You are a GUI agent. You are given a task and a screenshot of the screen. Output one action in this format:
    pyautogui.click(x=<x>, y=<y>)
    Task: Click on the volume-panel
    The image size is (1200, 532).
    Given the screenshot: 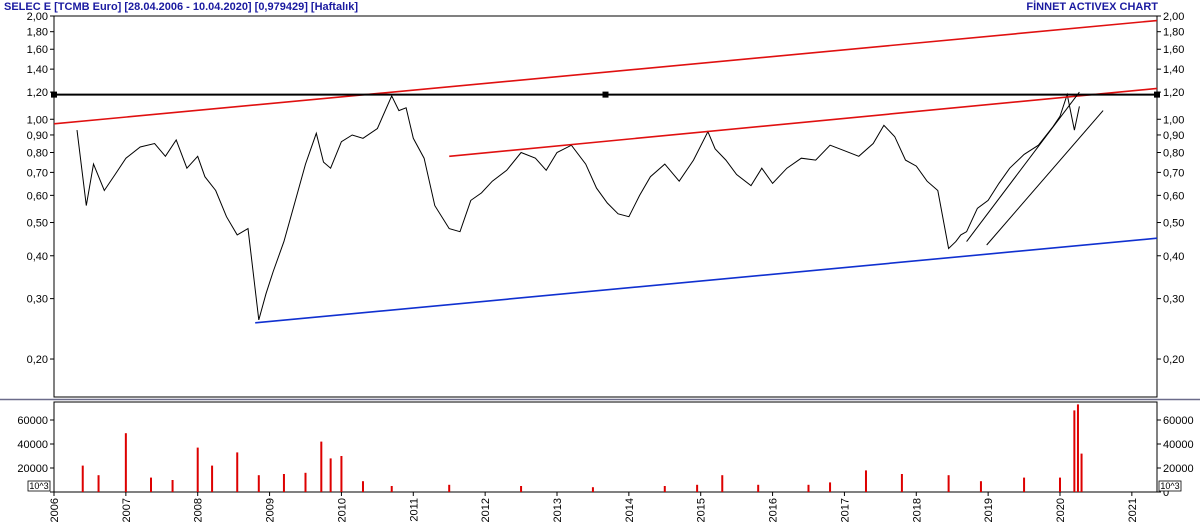 What is the action you would take?
    pyautogui.click(x=582, y=448)
    